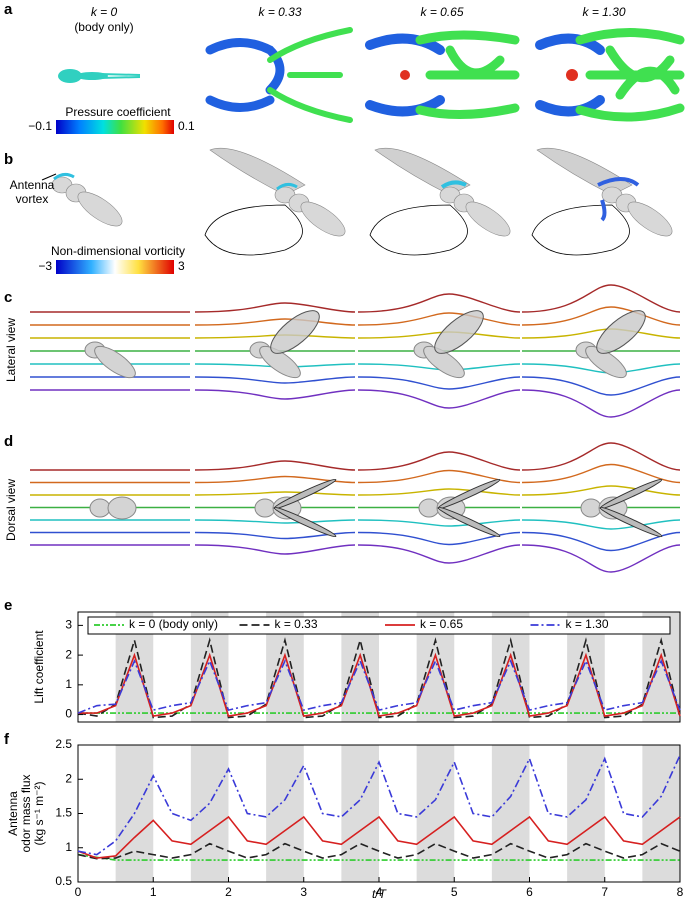  I want to click on column-header: k = 1.30, so click(603, 12).